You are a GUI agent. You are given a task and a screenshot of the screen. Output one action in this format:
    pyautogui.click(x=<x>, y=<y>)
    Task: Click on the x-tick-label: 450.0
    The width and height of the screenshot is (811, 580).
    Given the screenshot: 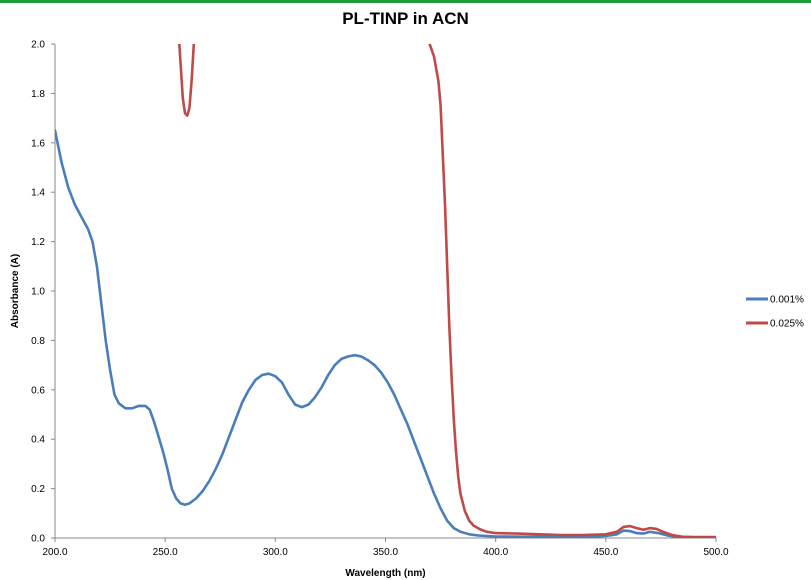 What is the action you would take?
    pyautogui.click(x=605, y=552)
    